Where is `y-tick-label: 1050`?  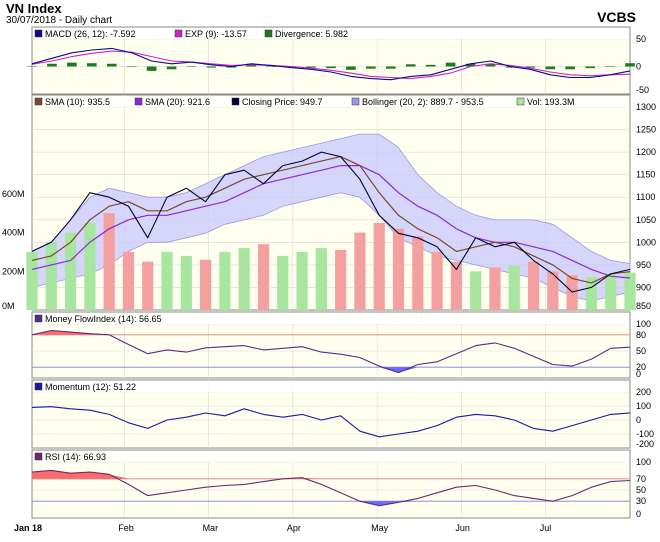
y-tick-label: 1050 is located at coordinates (646, 220).